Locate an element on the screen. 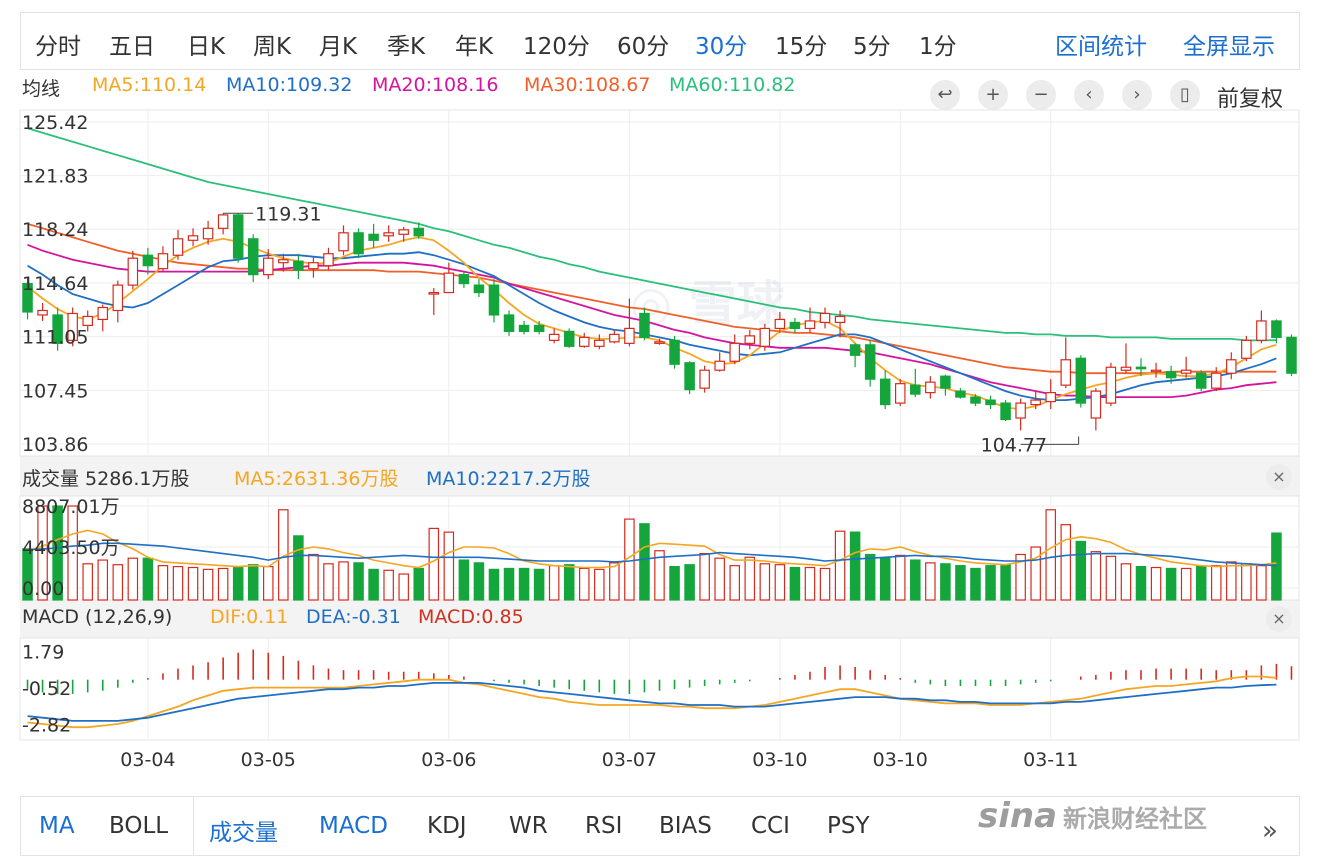 The height and width of the screenshot is (858, 1337). undo-icon: ↩ is located at coordinates (945, 95).